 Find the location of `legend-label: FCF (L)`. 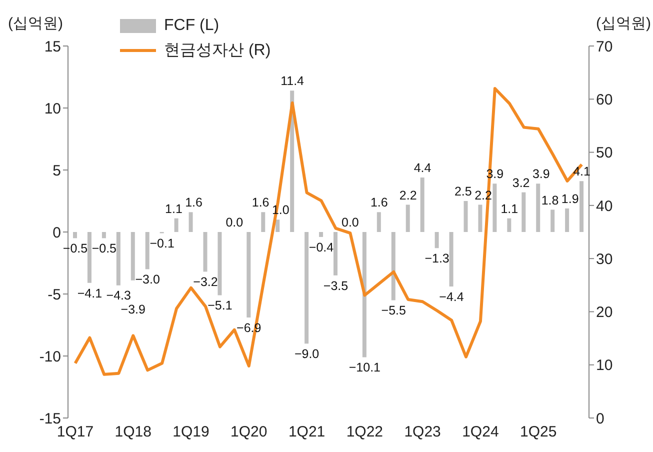

legend-label: FCF (L) is located at coordinates (192, 26).